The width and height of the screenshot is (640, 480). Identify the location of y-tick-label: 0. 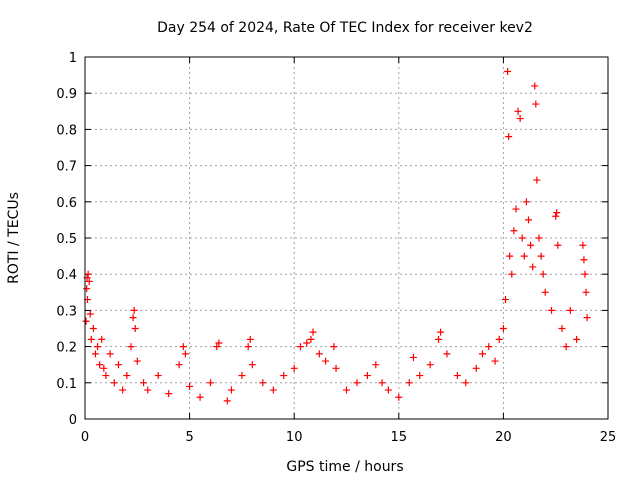
(73, 420).